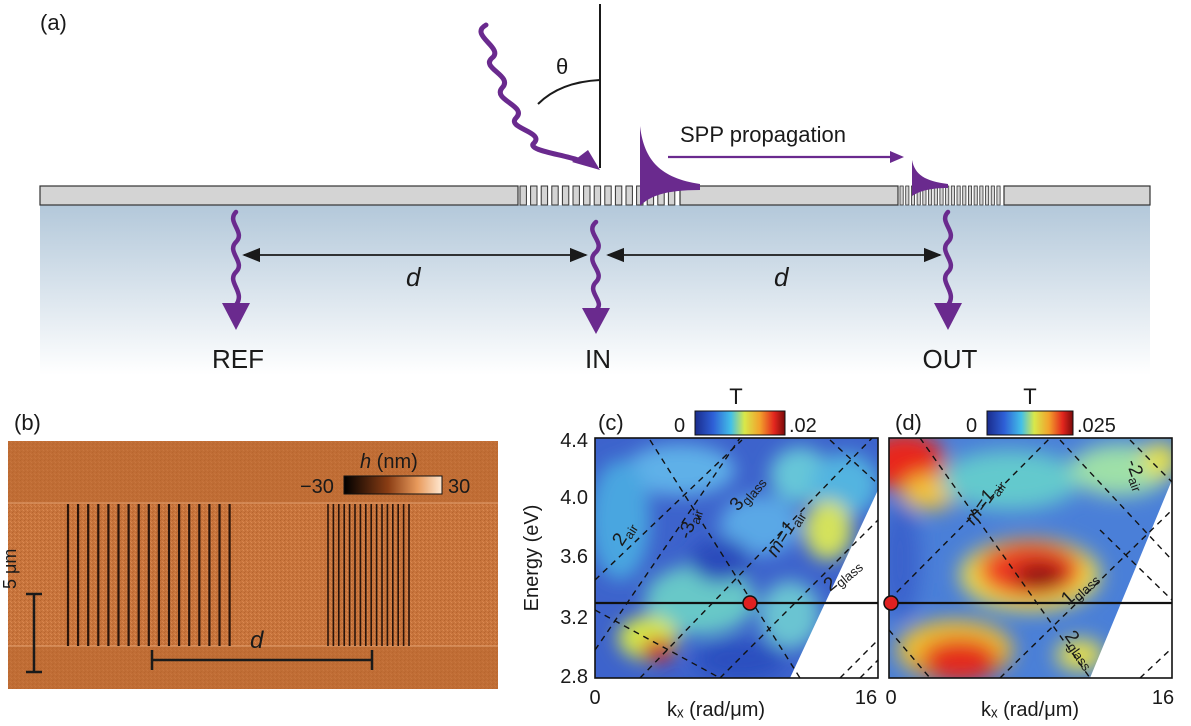 The height and width of the screenshot is (726, 1191). I want to click on h-colorbar, so click(393, 485).